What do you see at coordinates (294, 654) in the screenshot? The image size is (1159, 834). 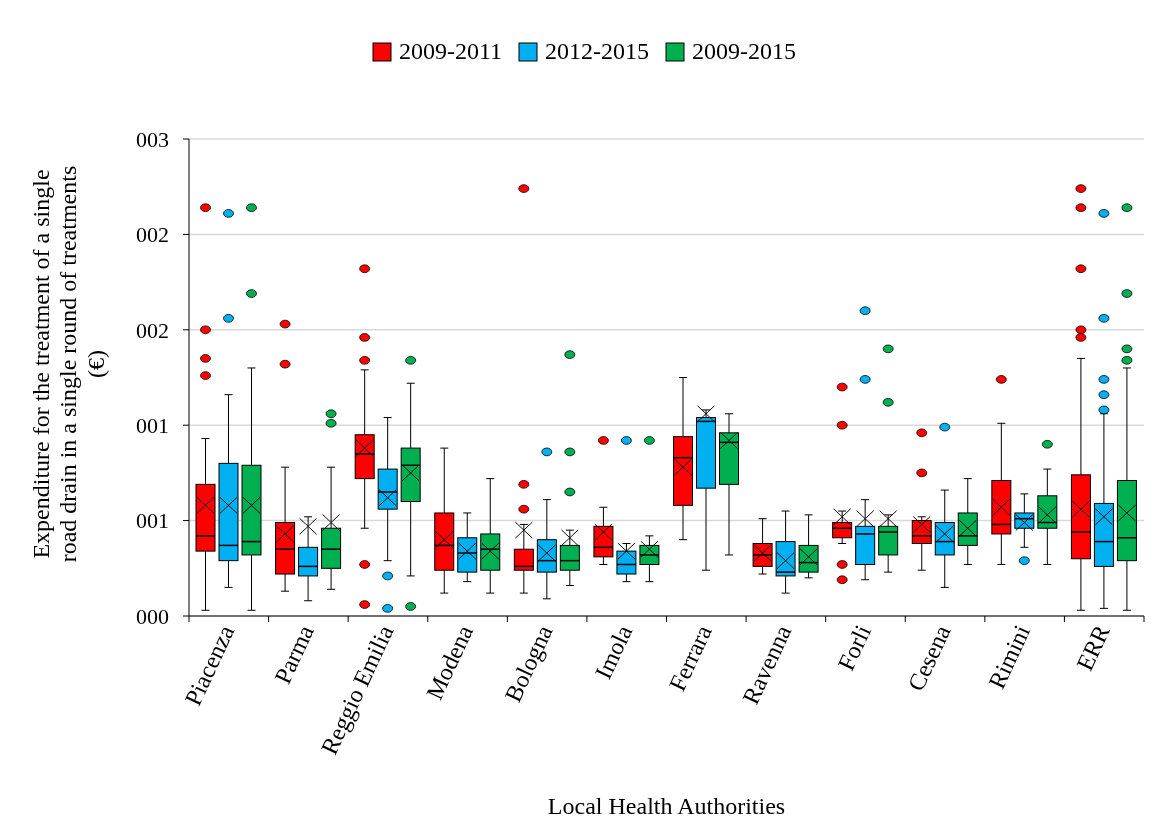 I see `x-tick-label: Parma` at bounding box center [294, 654].